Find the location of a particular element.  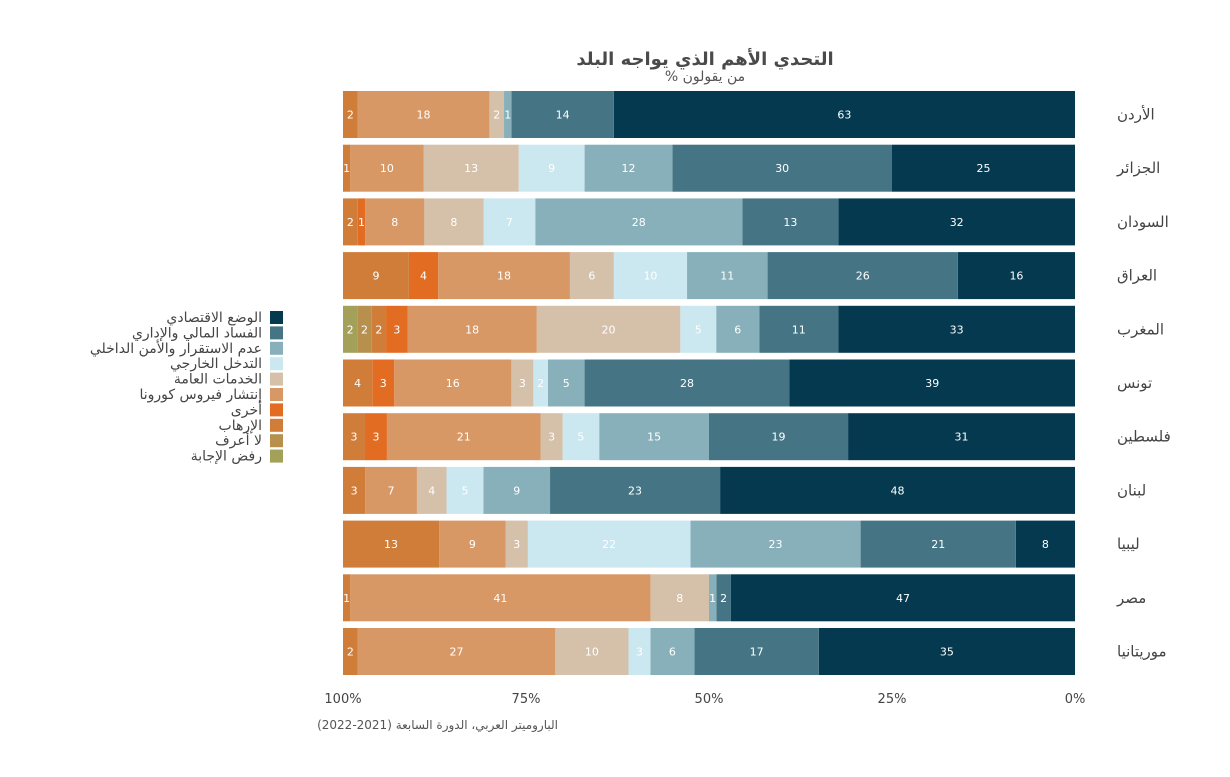

data-label: 16 is located at coordinates (453, 383).